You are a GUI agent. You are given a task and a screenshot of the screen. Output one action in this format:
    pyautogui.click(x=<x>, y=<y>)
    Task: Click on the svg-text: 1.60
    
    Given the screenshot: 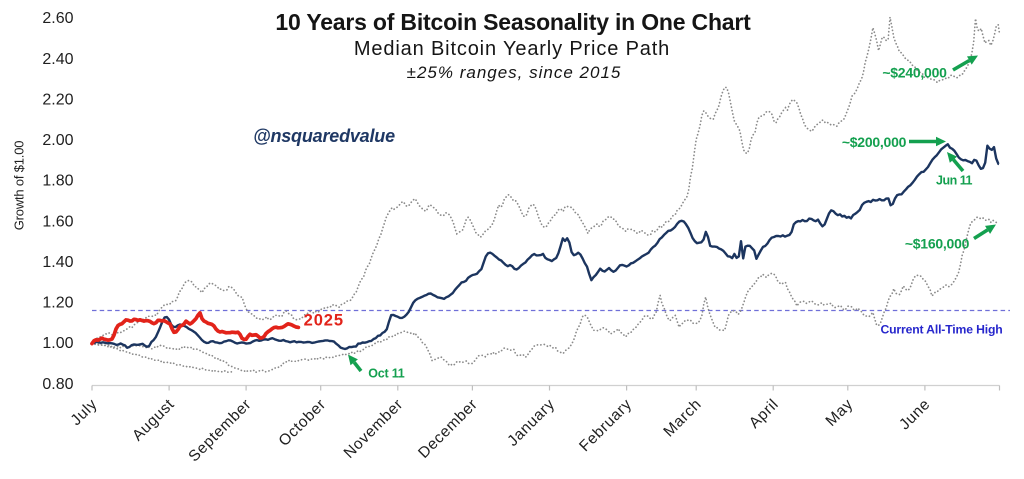 What is the action you would take?
    pyautogui.click(x=57, y=221)
    